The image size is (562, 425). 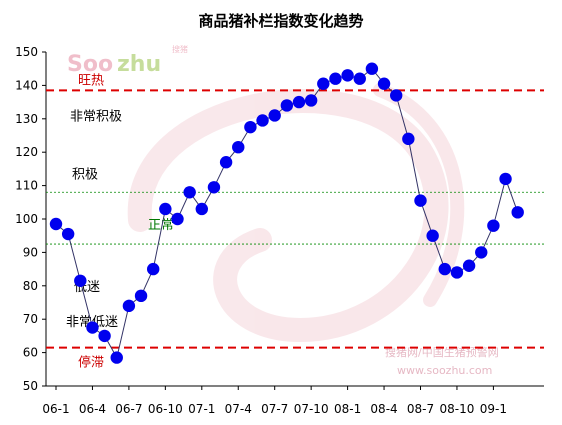 What do you see at coordinates (92, 409) in the screenshot?
I see `x-tick-label: 06-4` at bounding box center [92, 409].